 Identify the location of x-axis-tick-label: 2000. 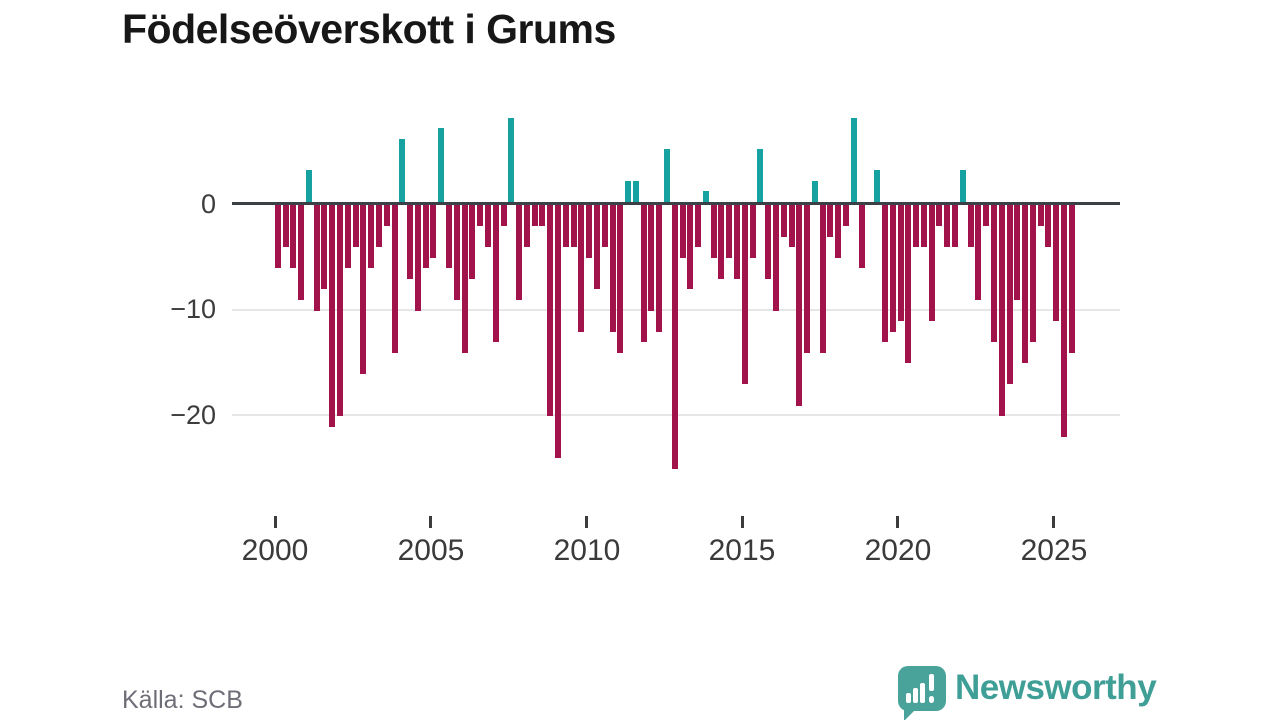
(275, 550).